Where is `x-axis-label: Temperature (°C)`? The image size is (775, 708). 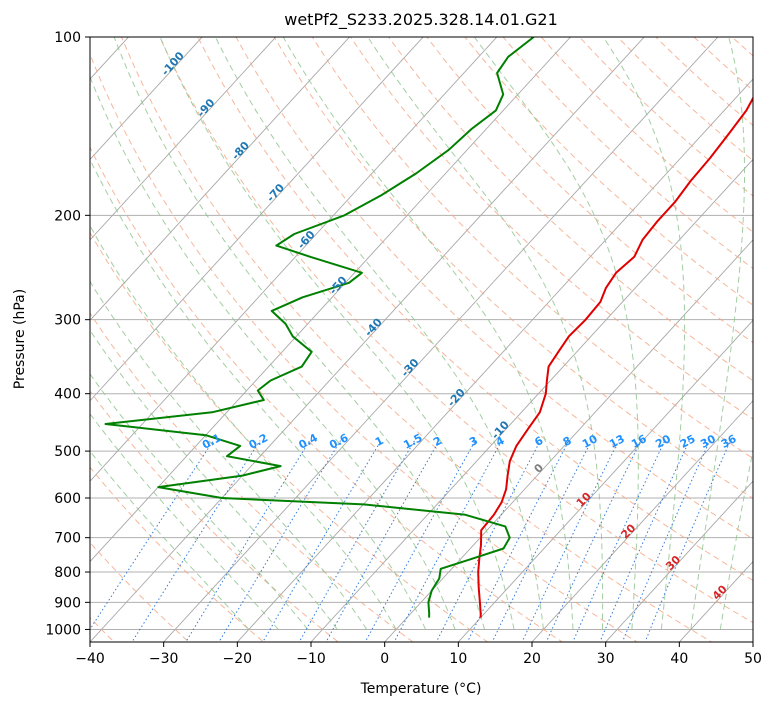 x-axis-label: Temperature (°C) is located at coordinates (421, 689).